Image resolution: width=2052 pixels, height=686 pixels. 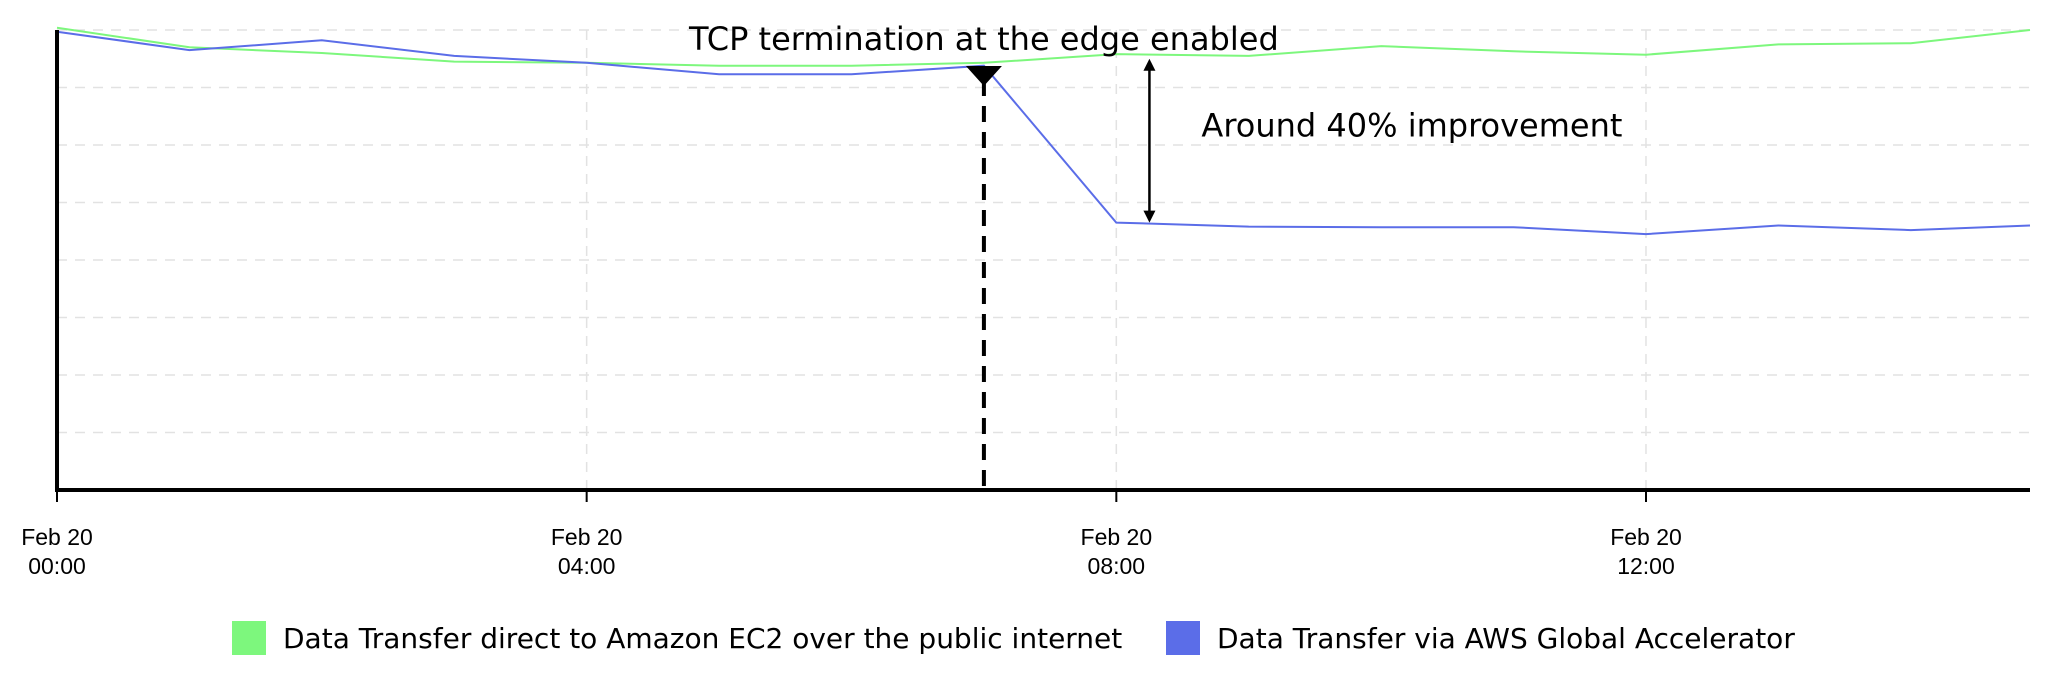 I want to click on improvement-label: Around 40% improvement, so click(x=1411, y=126).